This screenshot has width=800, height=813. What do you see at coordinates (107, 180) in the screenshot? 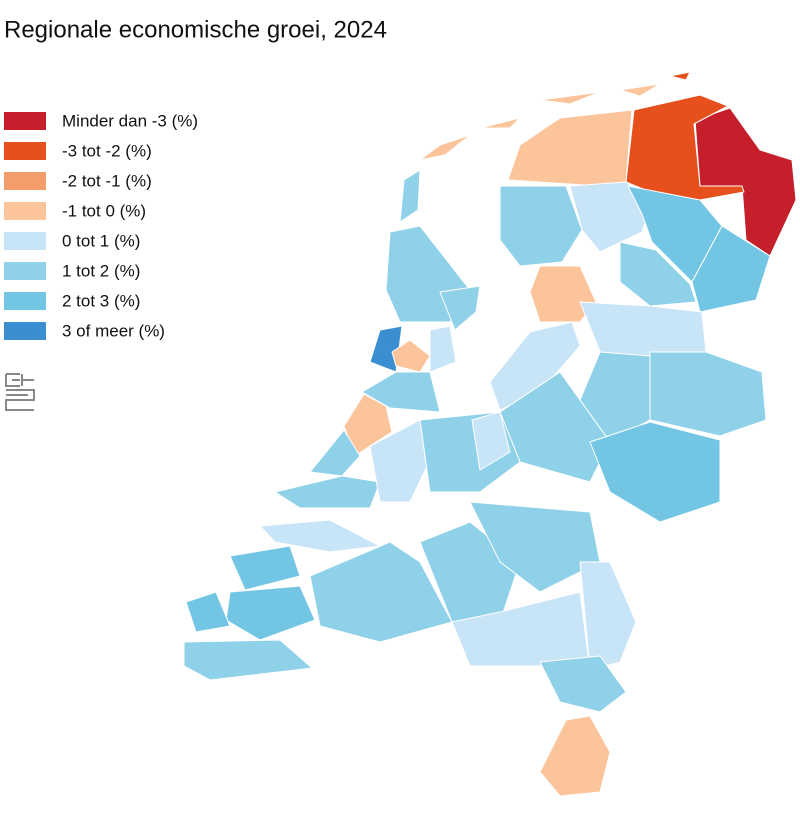
I see `legend-label: -2 tot -1 (%)` at bounding box center [107, 180].